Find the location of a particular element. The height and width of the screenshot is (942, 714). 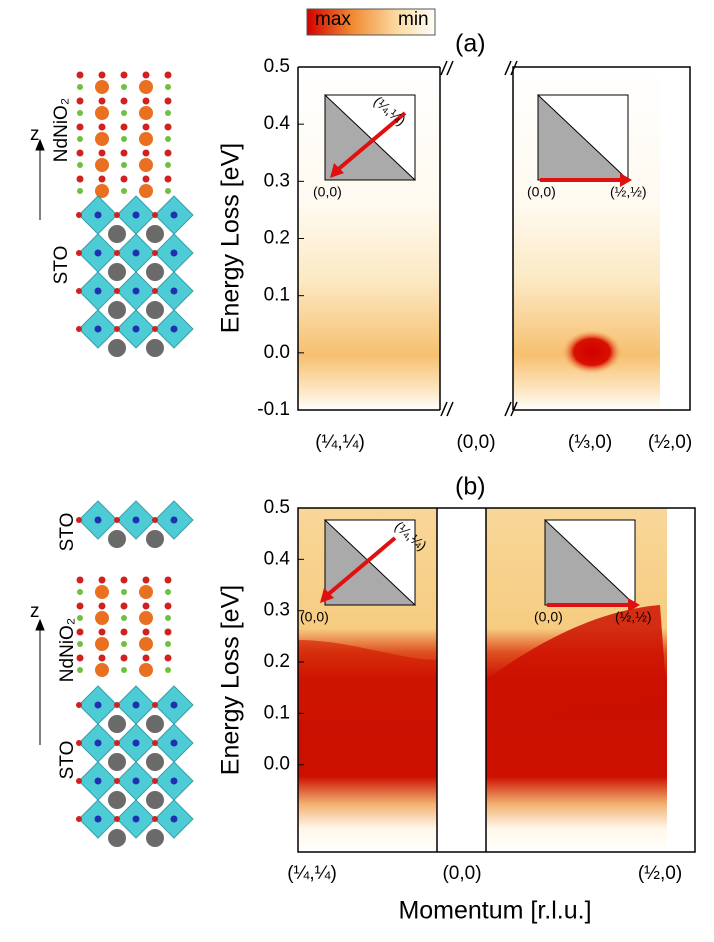

y-tick-label: -0.1 is located at coordinates (273, 409).